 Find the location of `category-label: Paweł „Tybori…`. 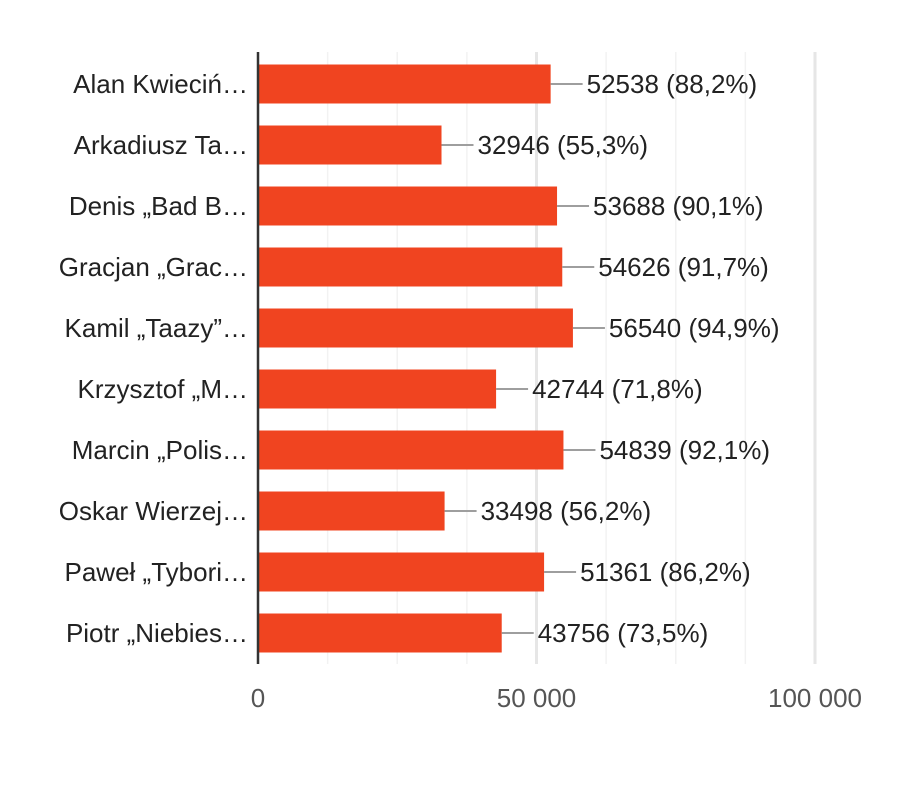

category-label: Paweł „Tybori… is located at coordinates (157, 572).